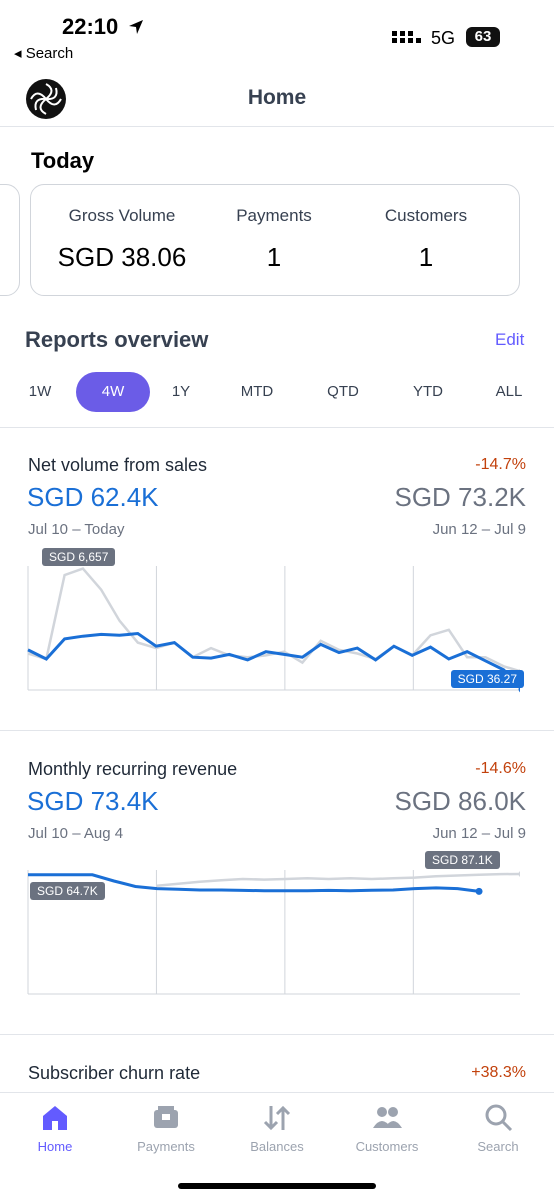 The image size is (554, 1201). Describe the element at coordinates (117, 339) in the screenshot. I see `section-title: Reports overview` at that location.